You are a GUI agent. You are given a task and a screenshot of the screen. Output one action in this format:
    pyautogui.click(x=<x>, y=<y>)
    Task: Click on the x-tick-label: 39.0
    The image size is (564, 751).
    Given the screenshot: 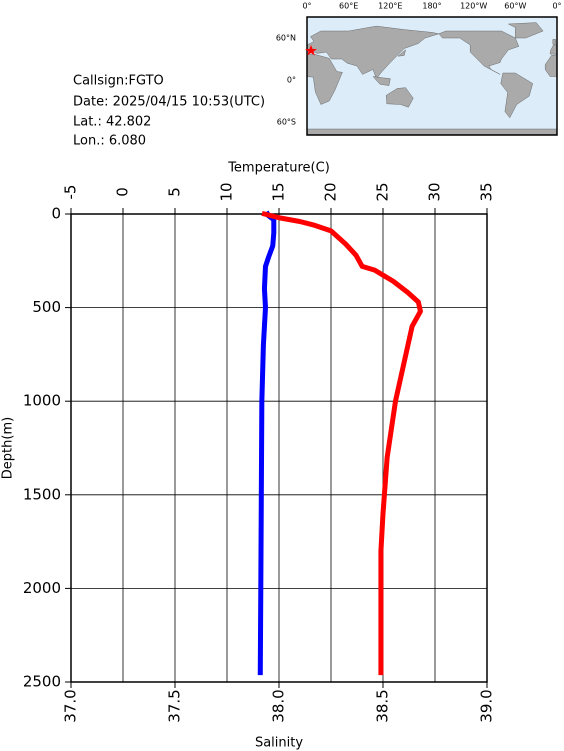 What is the action you would take?
    pyautogui.click(x=487, y=705)
    